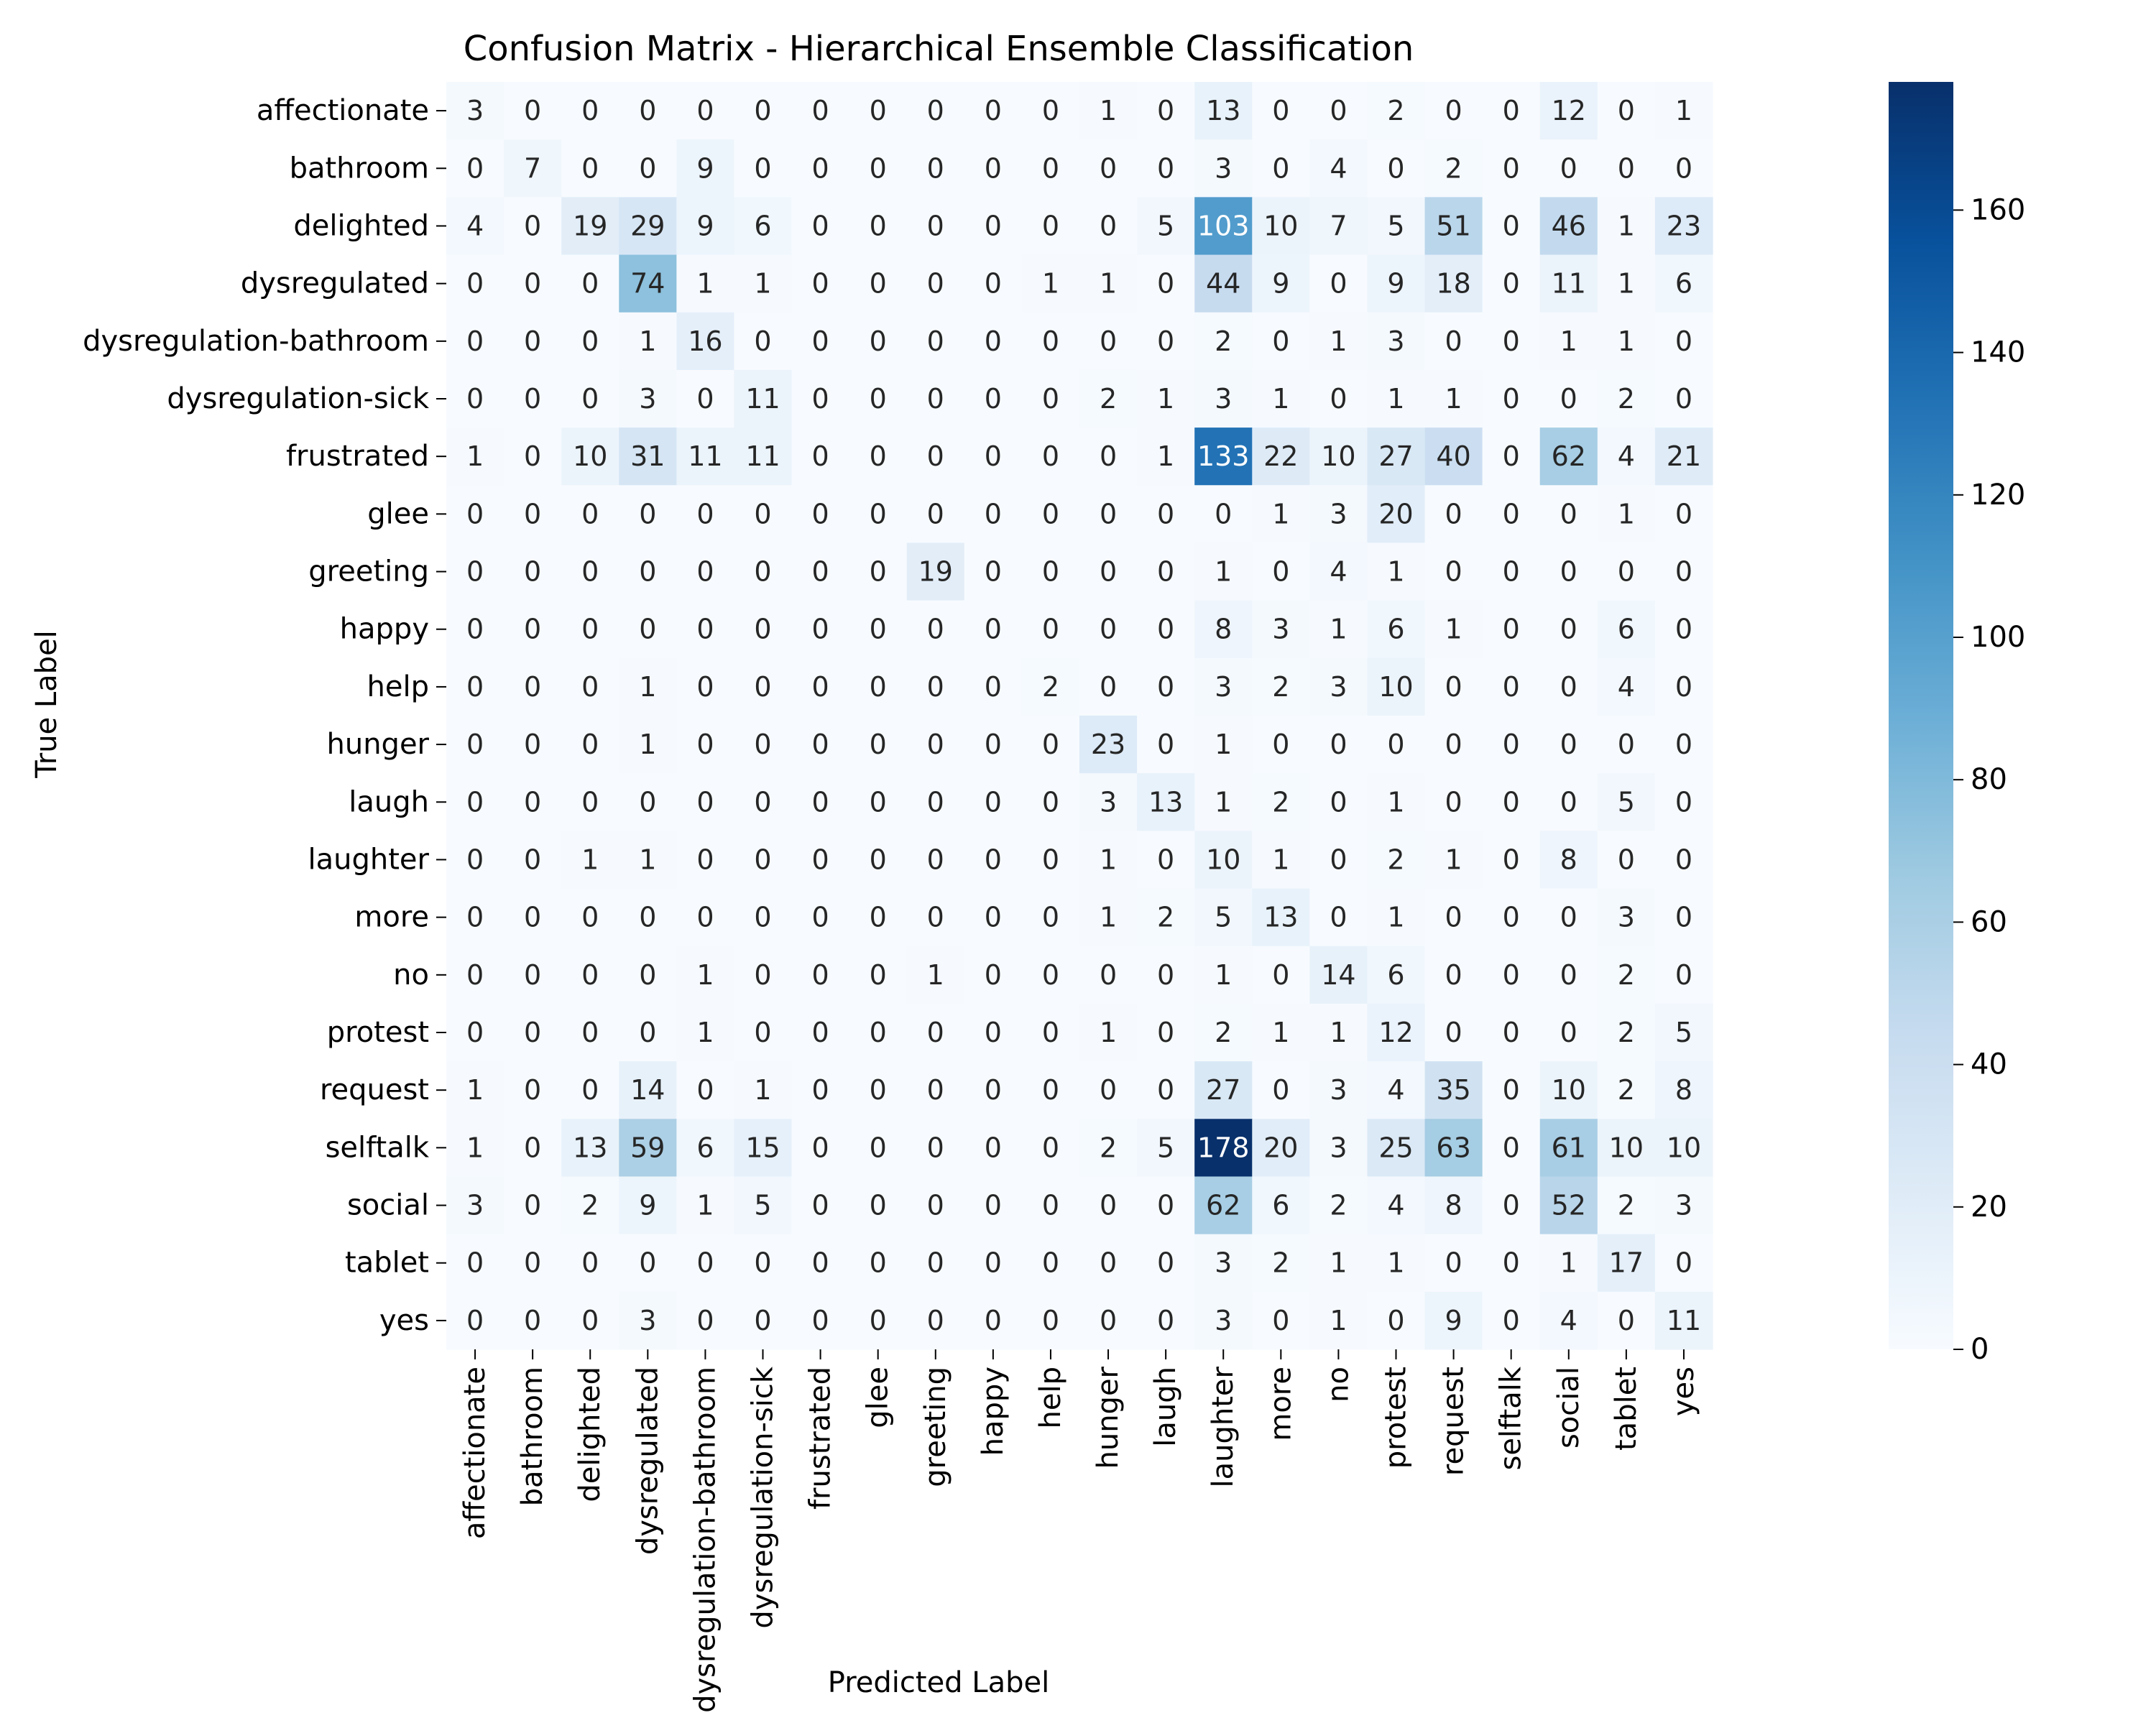 The height and width of the screenshot is (1728, 2156). What do you see at coordinates (1108, 1417) in the screenshot?
I see `x-tick-label: hunger` at bounding box center [1108, 1417].